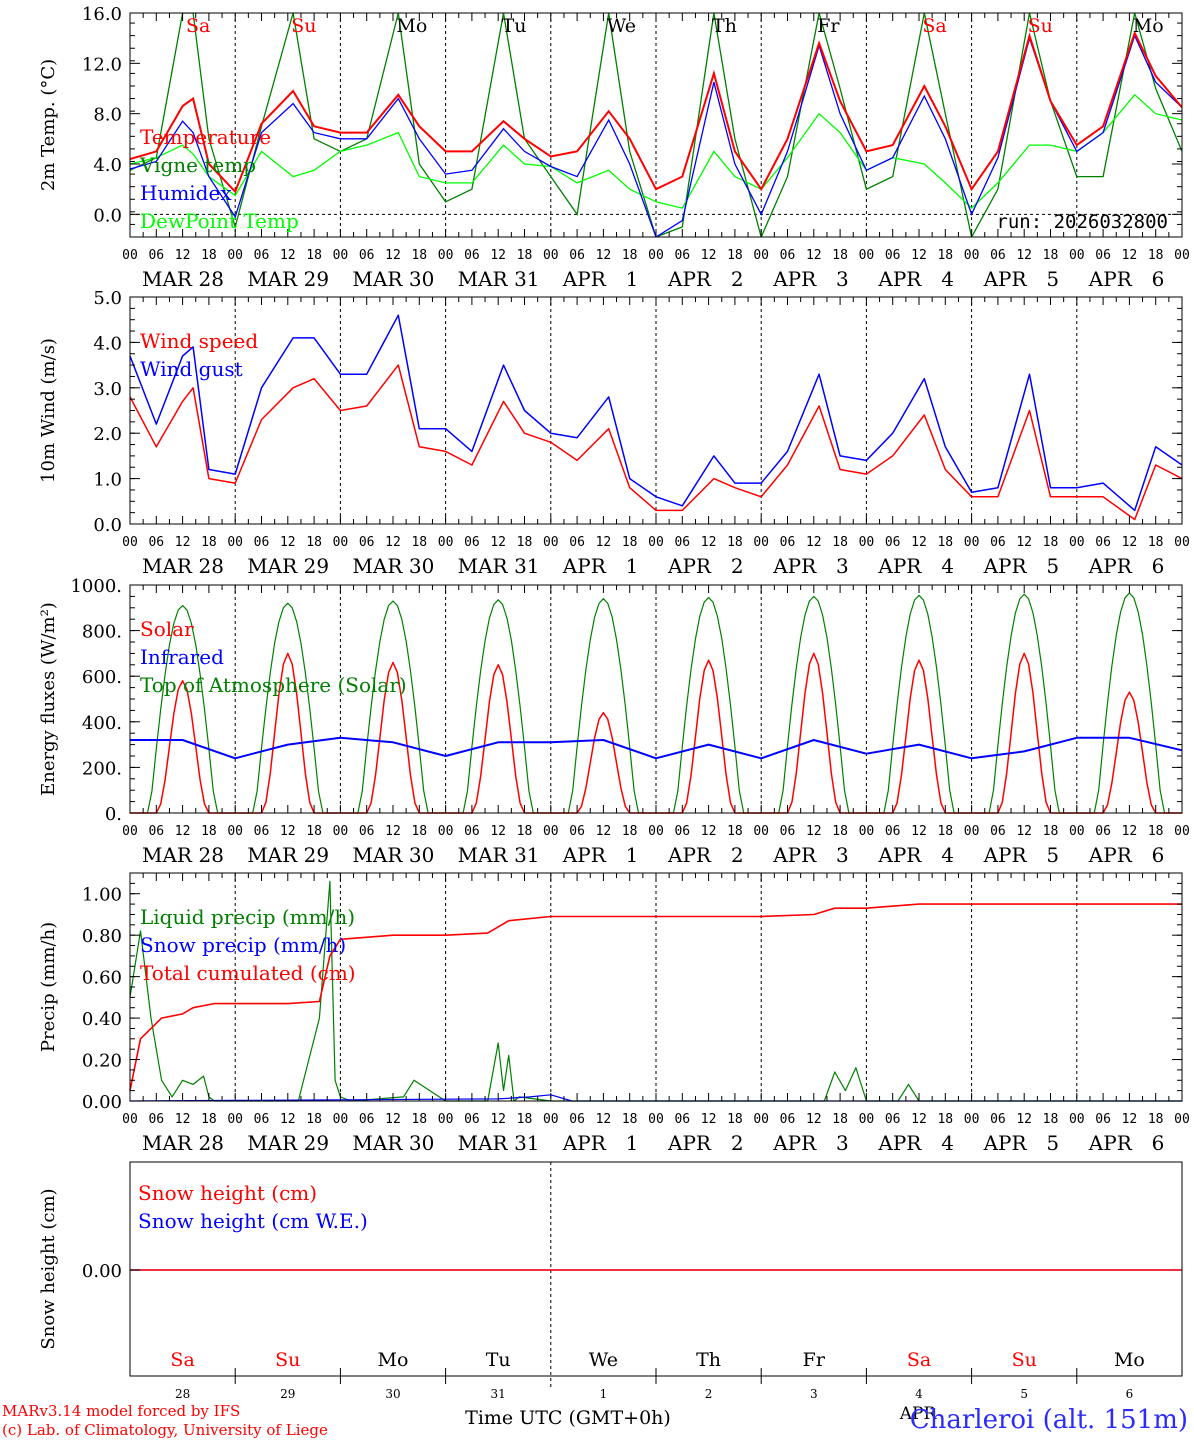 Image resolution: width=1194 pixels, height=1440 pixels. I want to click on weekday-label: We, so click(621, 26).